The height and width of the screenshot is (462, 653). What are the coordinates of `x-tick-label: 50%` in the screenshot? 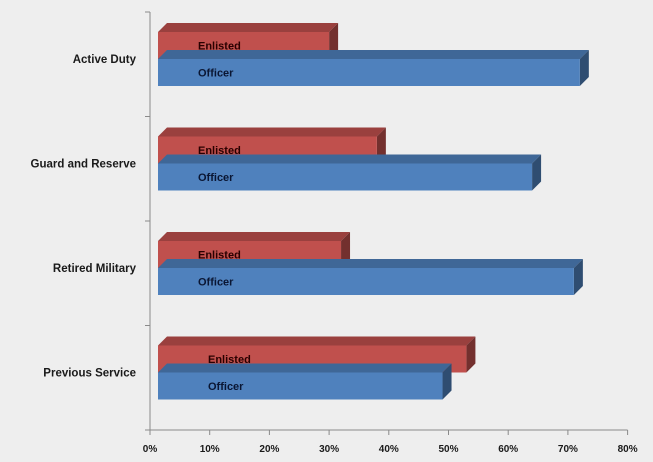 It's located at (448, 449).